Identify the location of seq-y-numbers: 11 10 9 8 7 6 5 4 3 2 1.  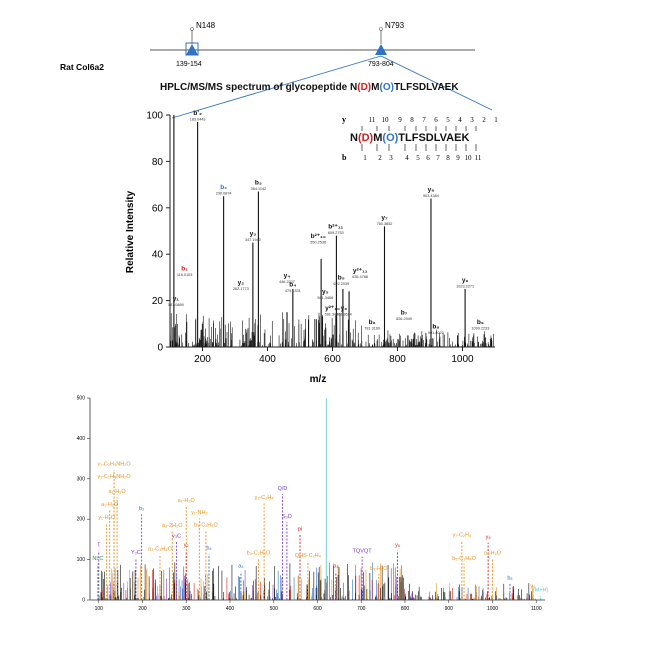
(434, 120).